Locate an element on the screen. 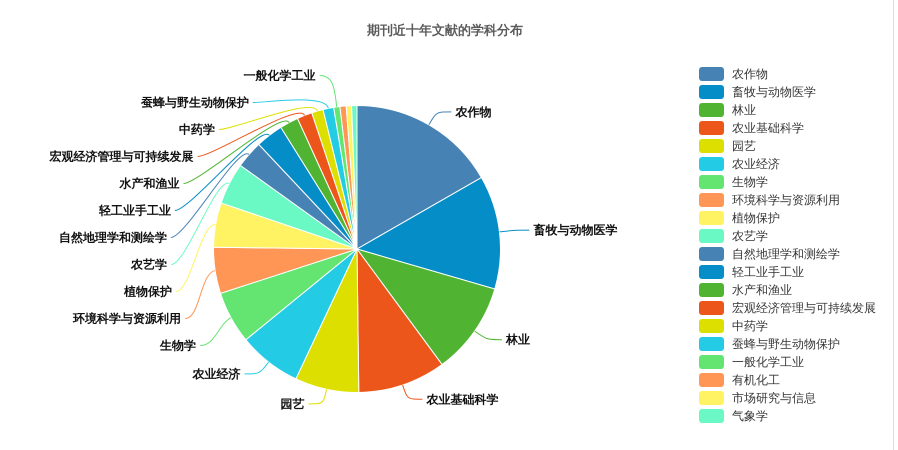 The width and height of the screenshot is (898, 450). legend-label: 农艺学 is located at coordinates (750, 236).